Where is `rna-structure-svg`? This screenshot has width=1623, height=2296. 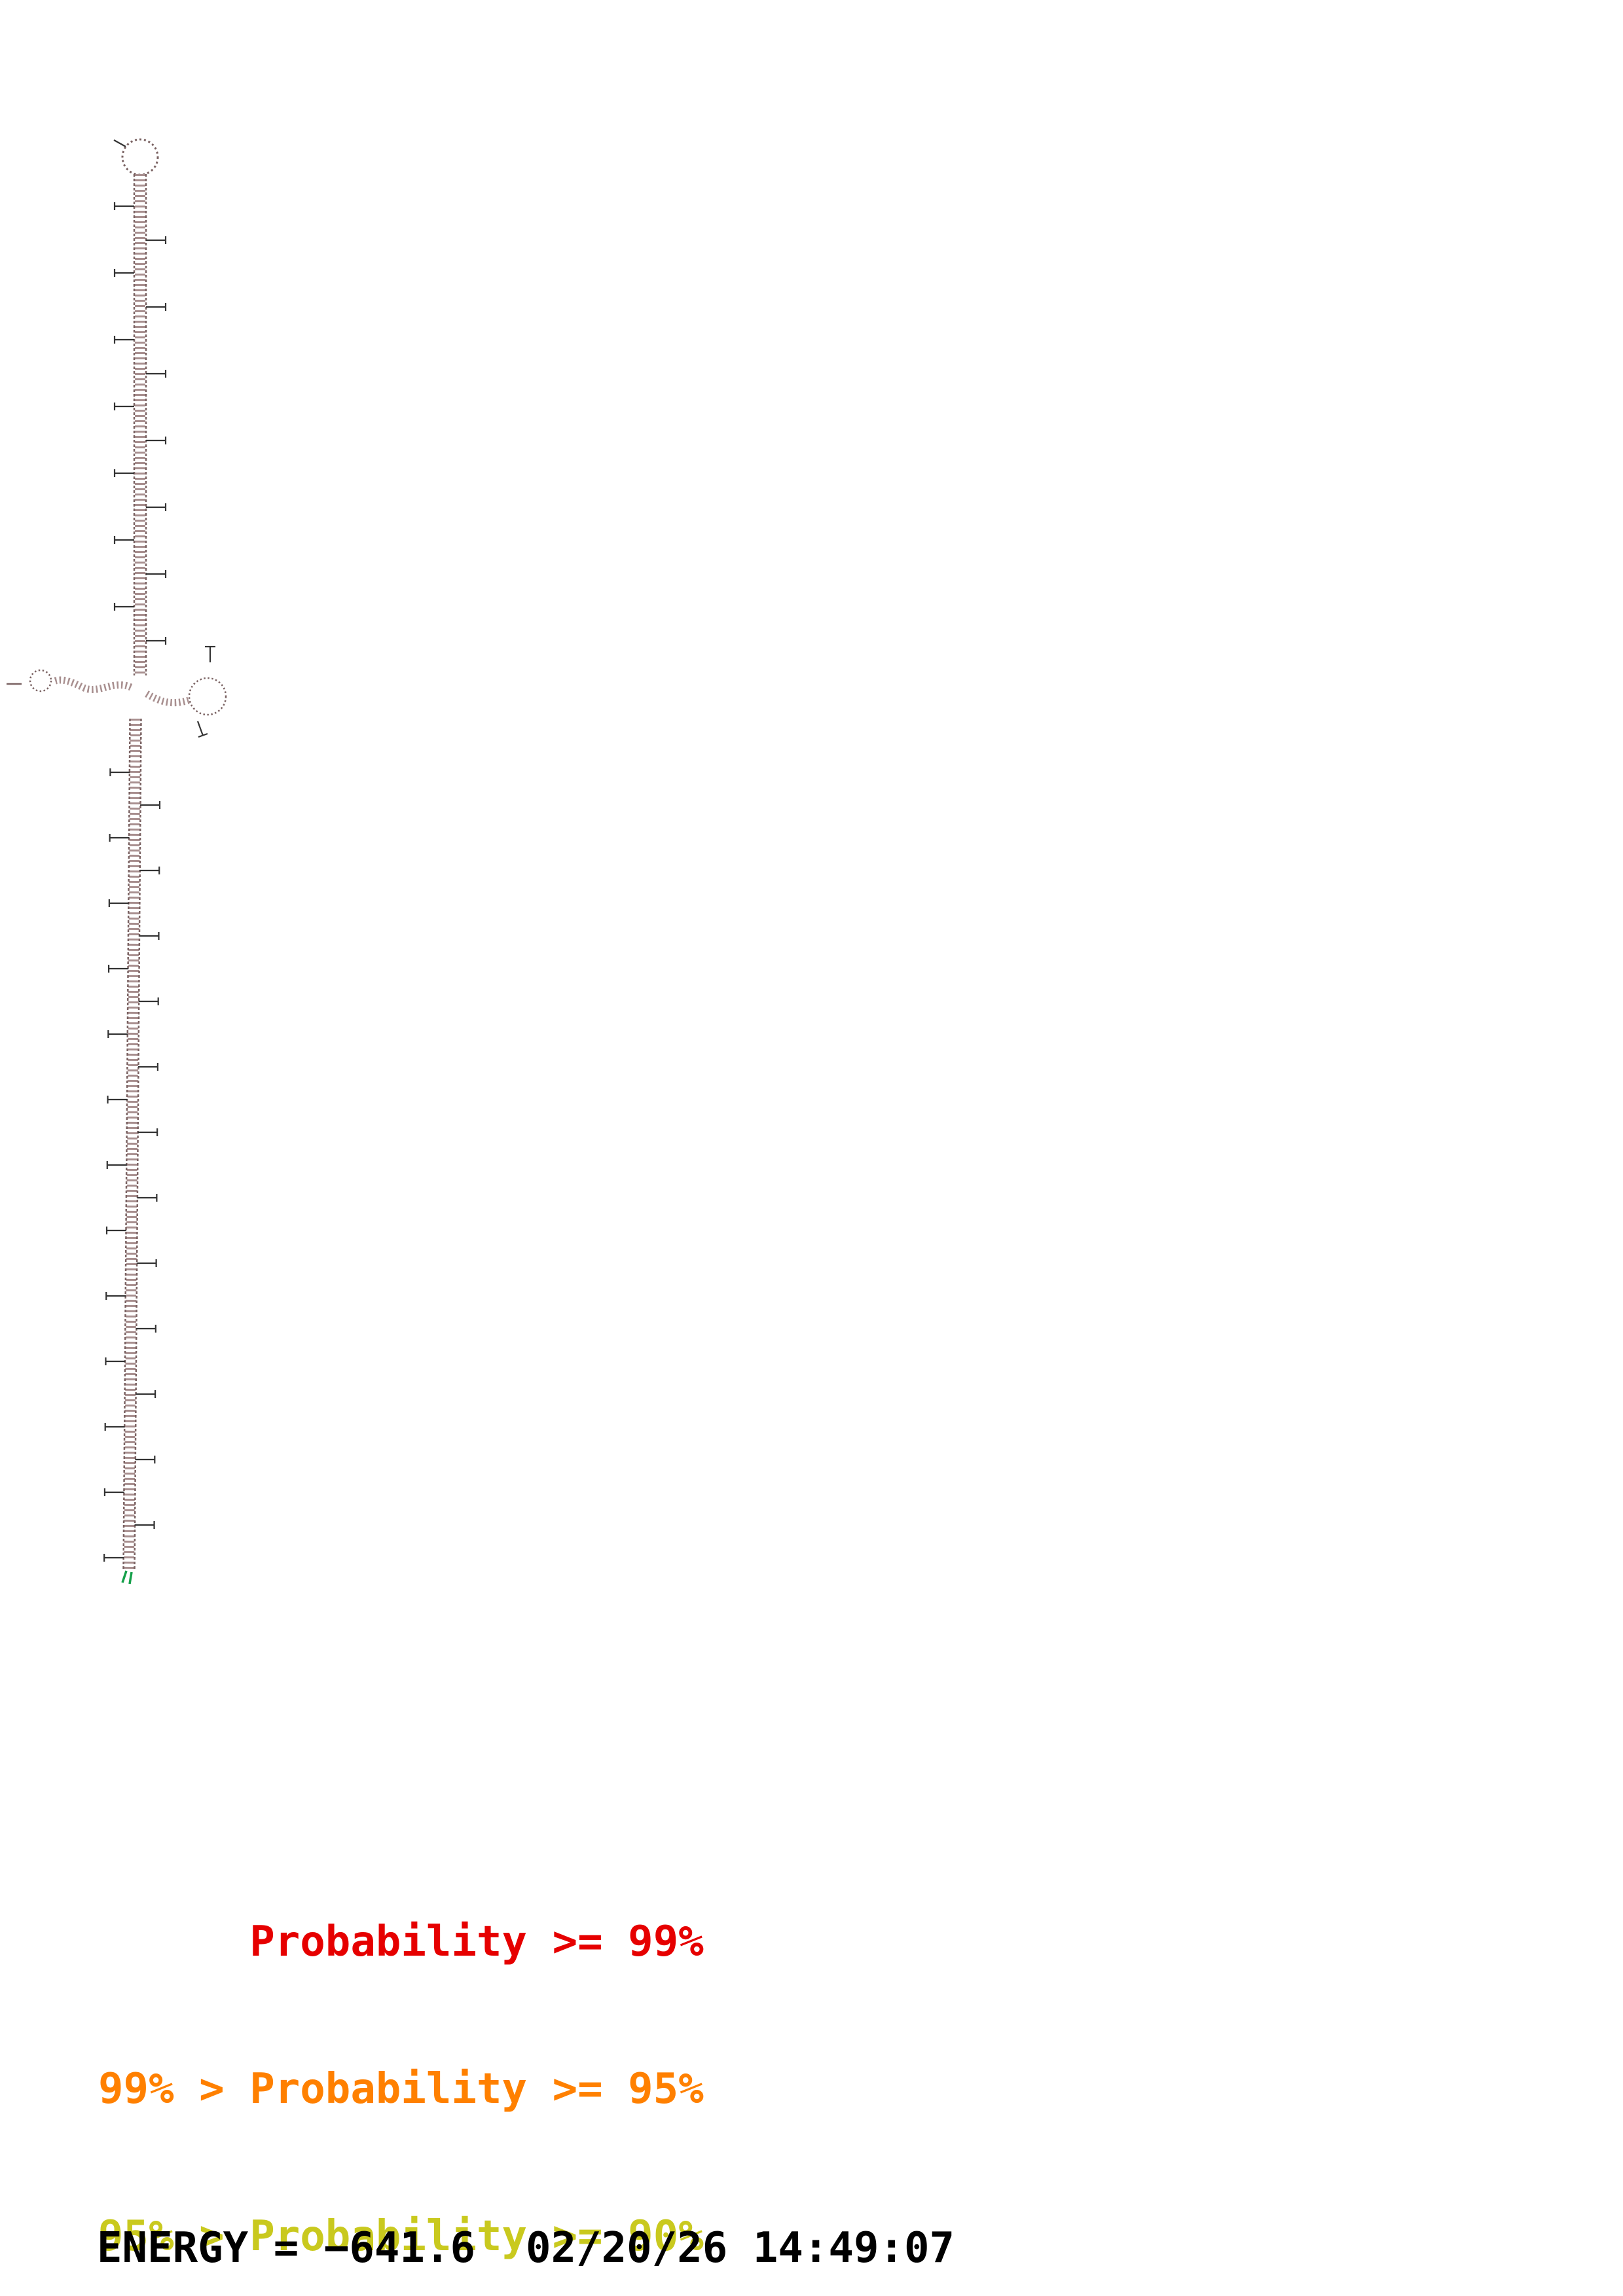 rna-structure-svg is located at coordinates (117, 861).